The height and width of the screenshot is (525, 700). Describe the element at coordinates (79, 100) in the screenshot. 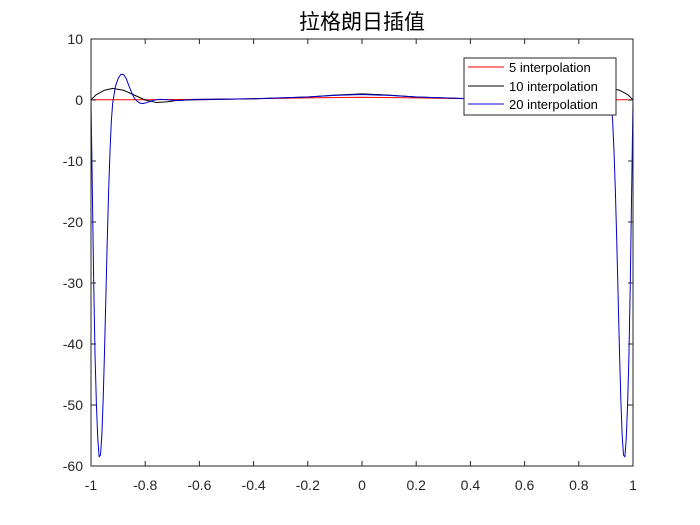

I see `y-tick-label: 0` at that location.